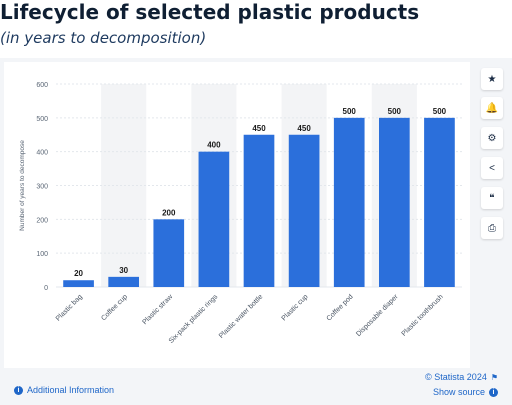 The height and width of the screenshot is (405, 512). Describe the element at coordinates (42, 85) in the screenshot. I see `y-tick-label: 600` at that location.